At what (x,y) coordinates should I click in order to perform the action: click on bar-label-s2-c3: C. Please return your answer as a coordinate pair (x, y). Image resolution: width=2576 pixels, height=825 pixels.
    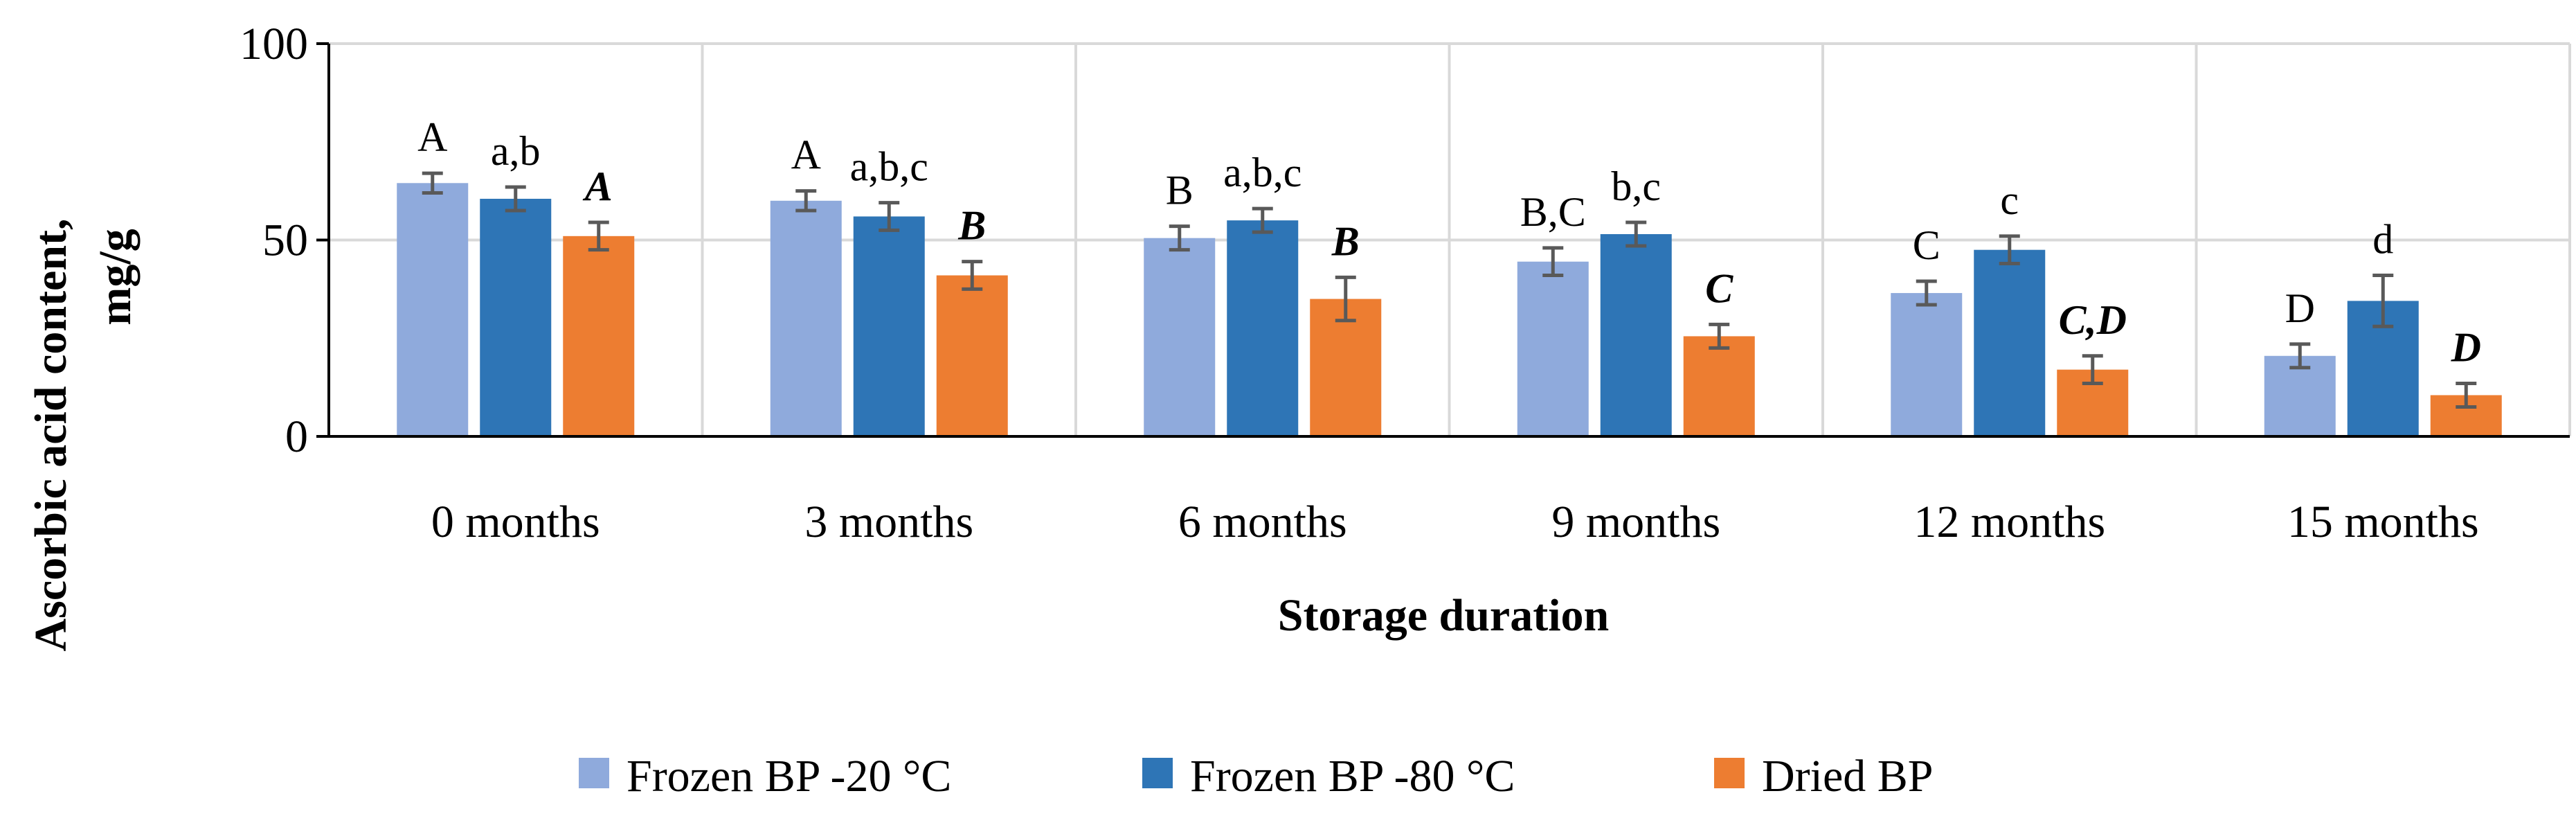
    Looking at the image, I should click on (1719, 288).